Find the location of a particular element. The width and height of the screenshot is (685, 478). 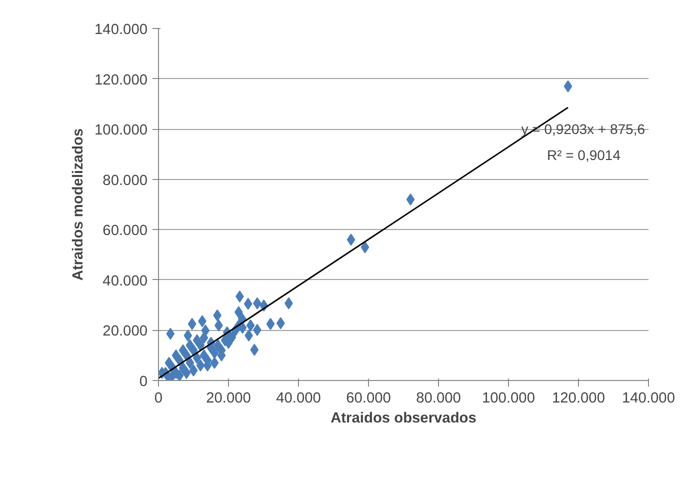

x-tick-label: 40.000 is located at coordinates (298, 398).